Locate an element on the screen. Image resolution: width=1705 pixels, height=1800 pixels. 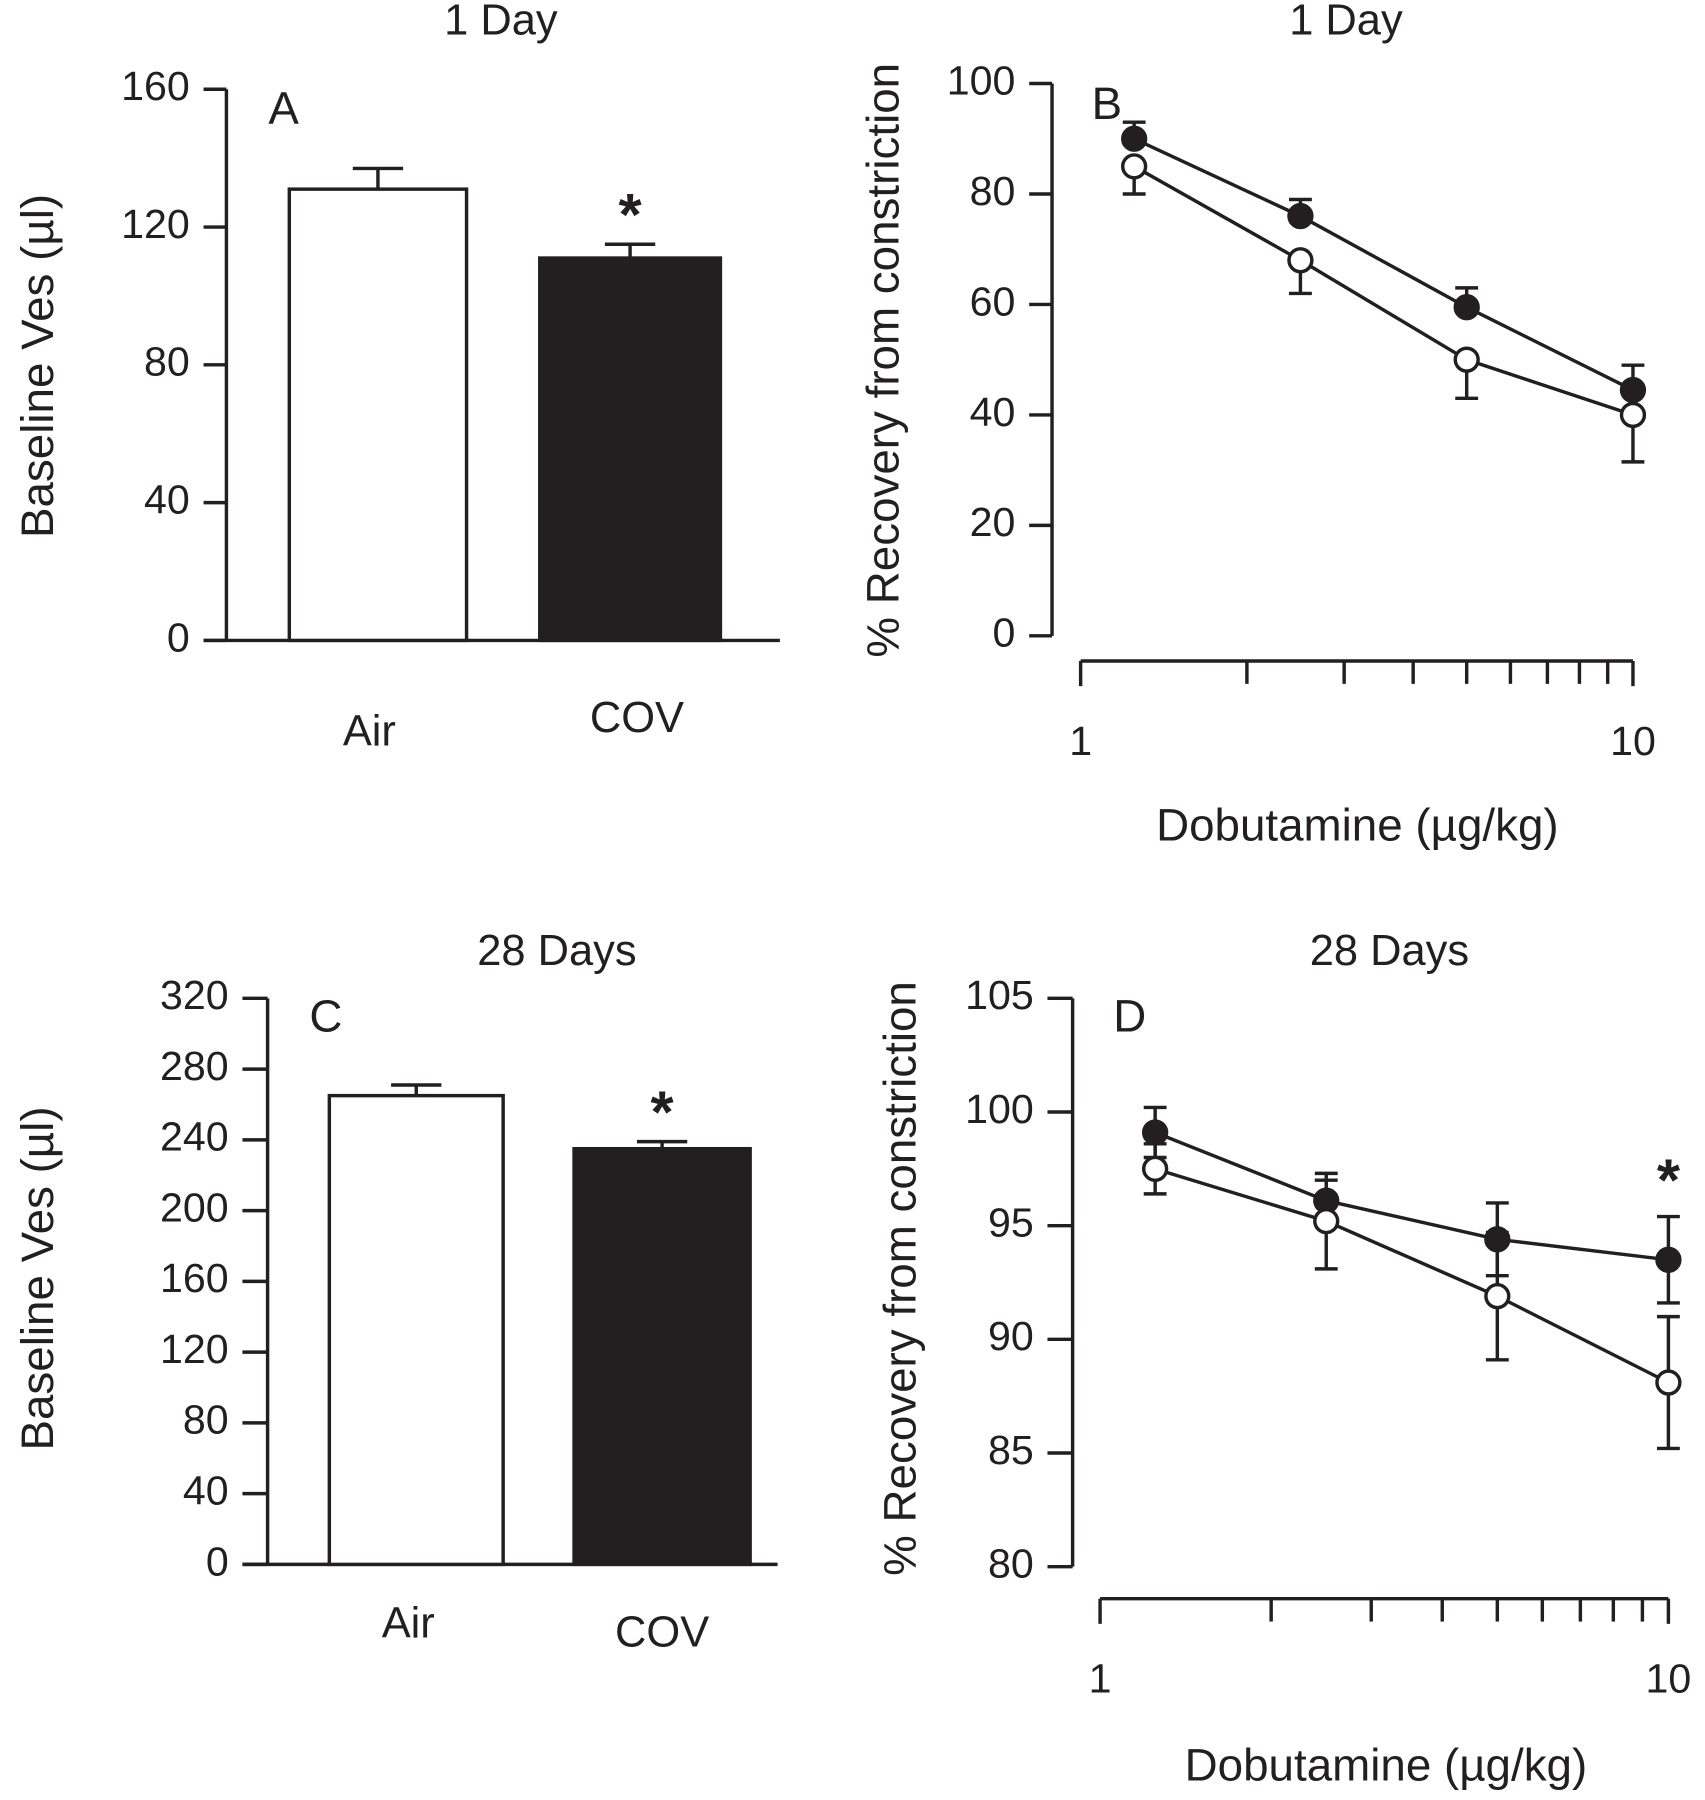
y-tick-label: 105 is located at coordinates (999, 995).